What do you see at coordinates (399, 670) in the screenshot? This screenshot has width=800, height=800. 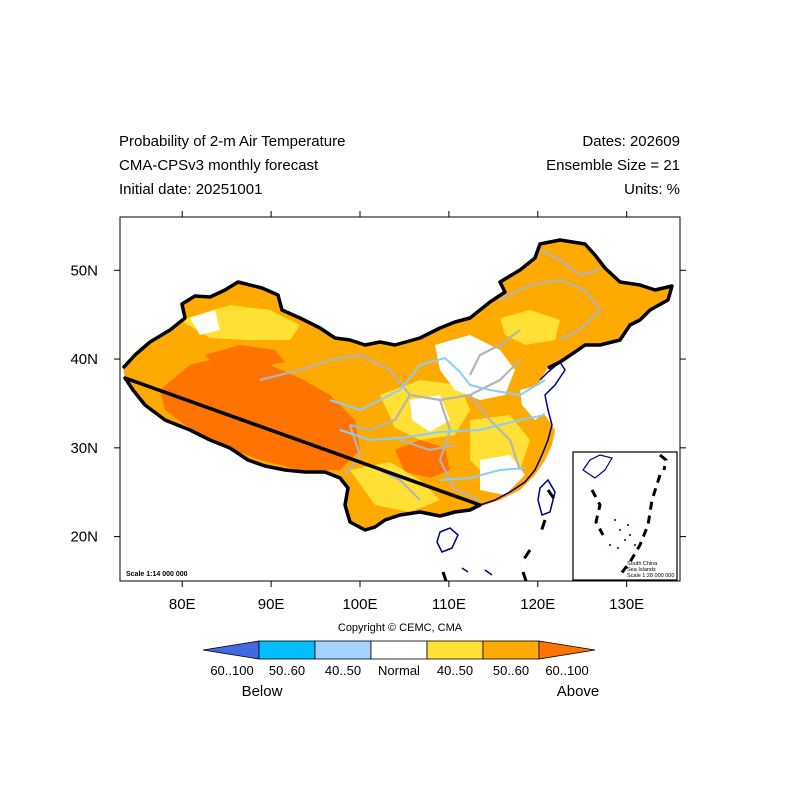 I see `legend-label-3: Normal` at bounding box center [399, 670].